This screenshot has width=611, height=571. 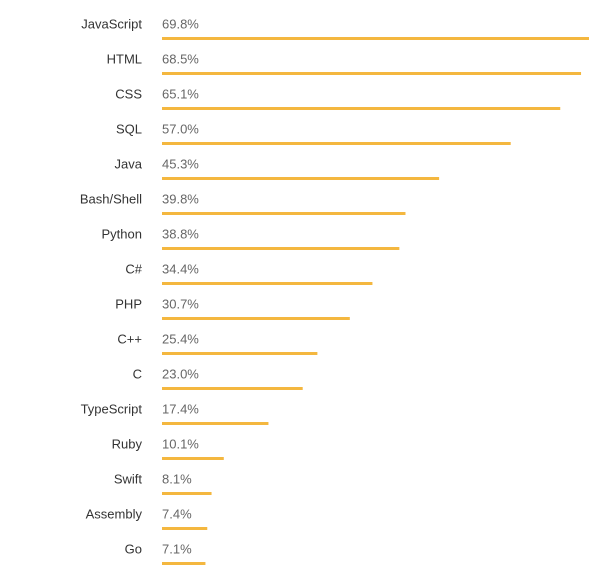 I want to click on value-label: 69.8%, so click(x=180, y=23).